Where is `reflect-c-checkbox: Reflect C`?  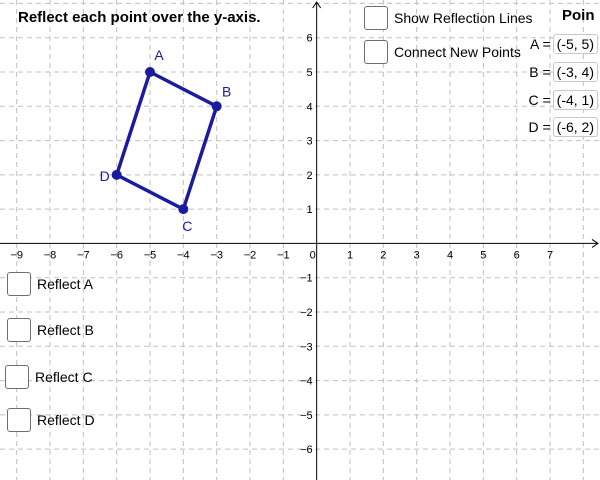
reflect-c-checkbox: Reflect C is located at coordinates (49, 377).